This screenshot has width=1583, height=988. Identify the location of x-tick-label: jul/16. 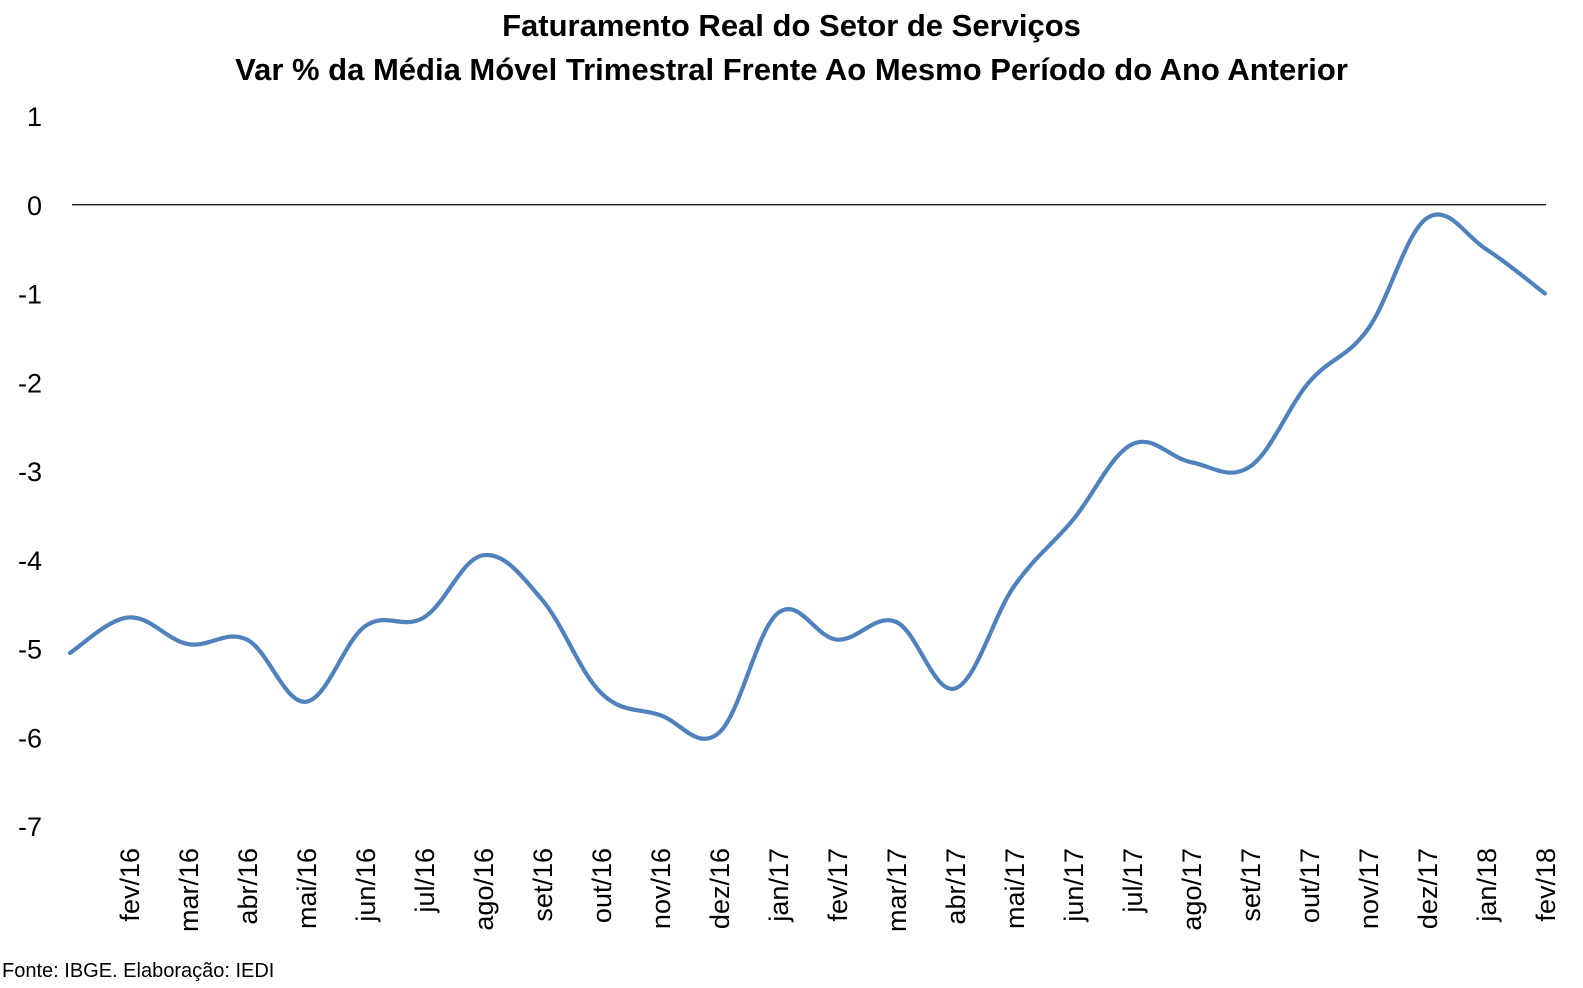
(425, 881).